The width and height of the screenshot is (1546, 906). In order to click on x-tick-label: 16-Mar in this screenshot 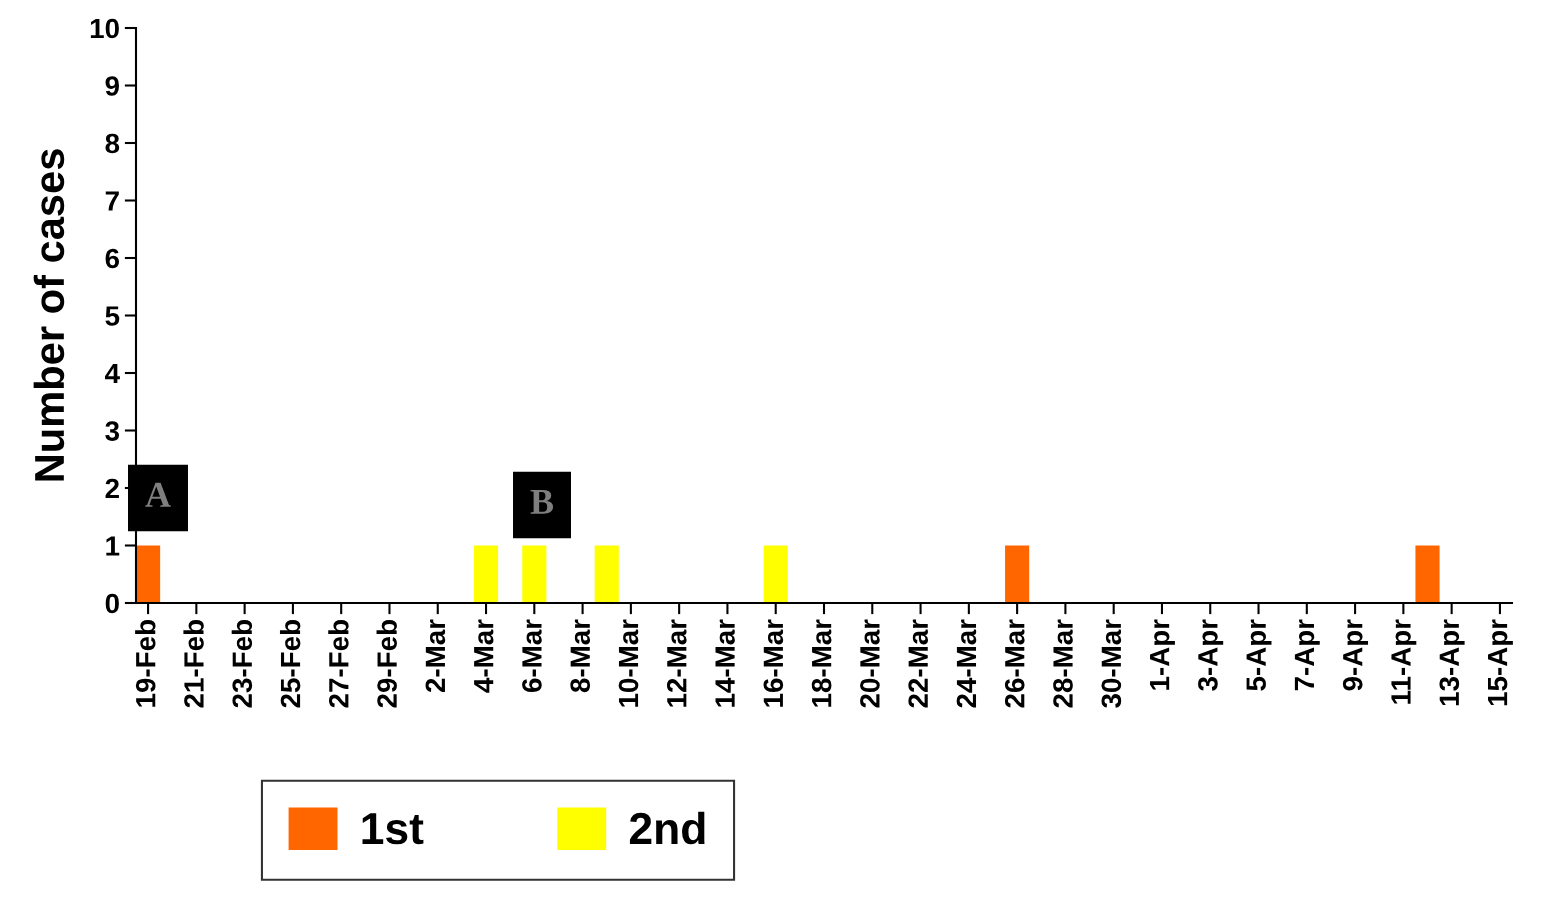, I will do `click(773, 663)`.